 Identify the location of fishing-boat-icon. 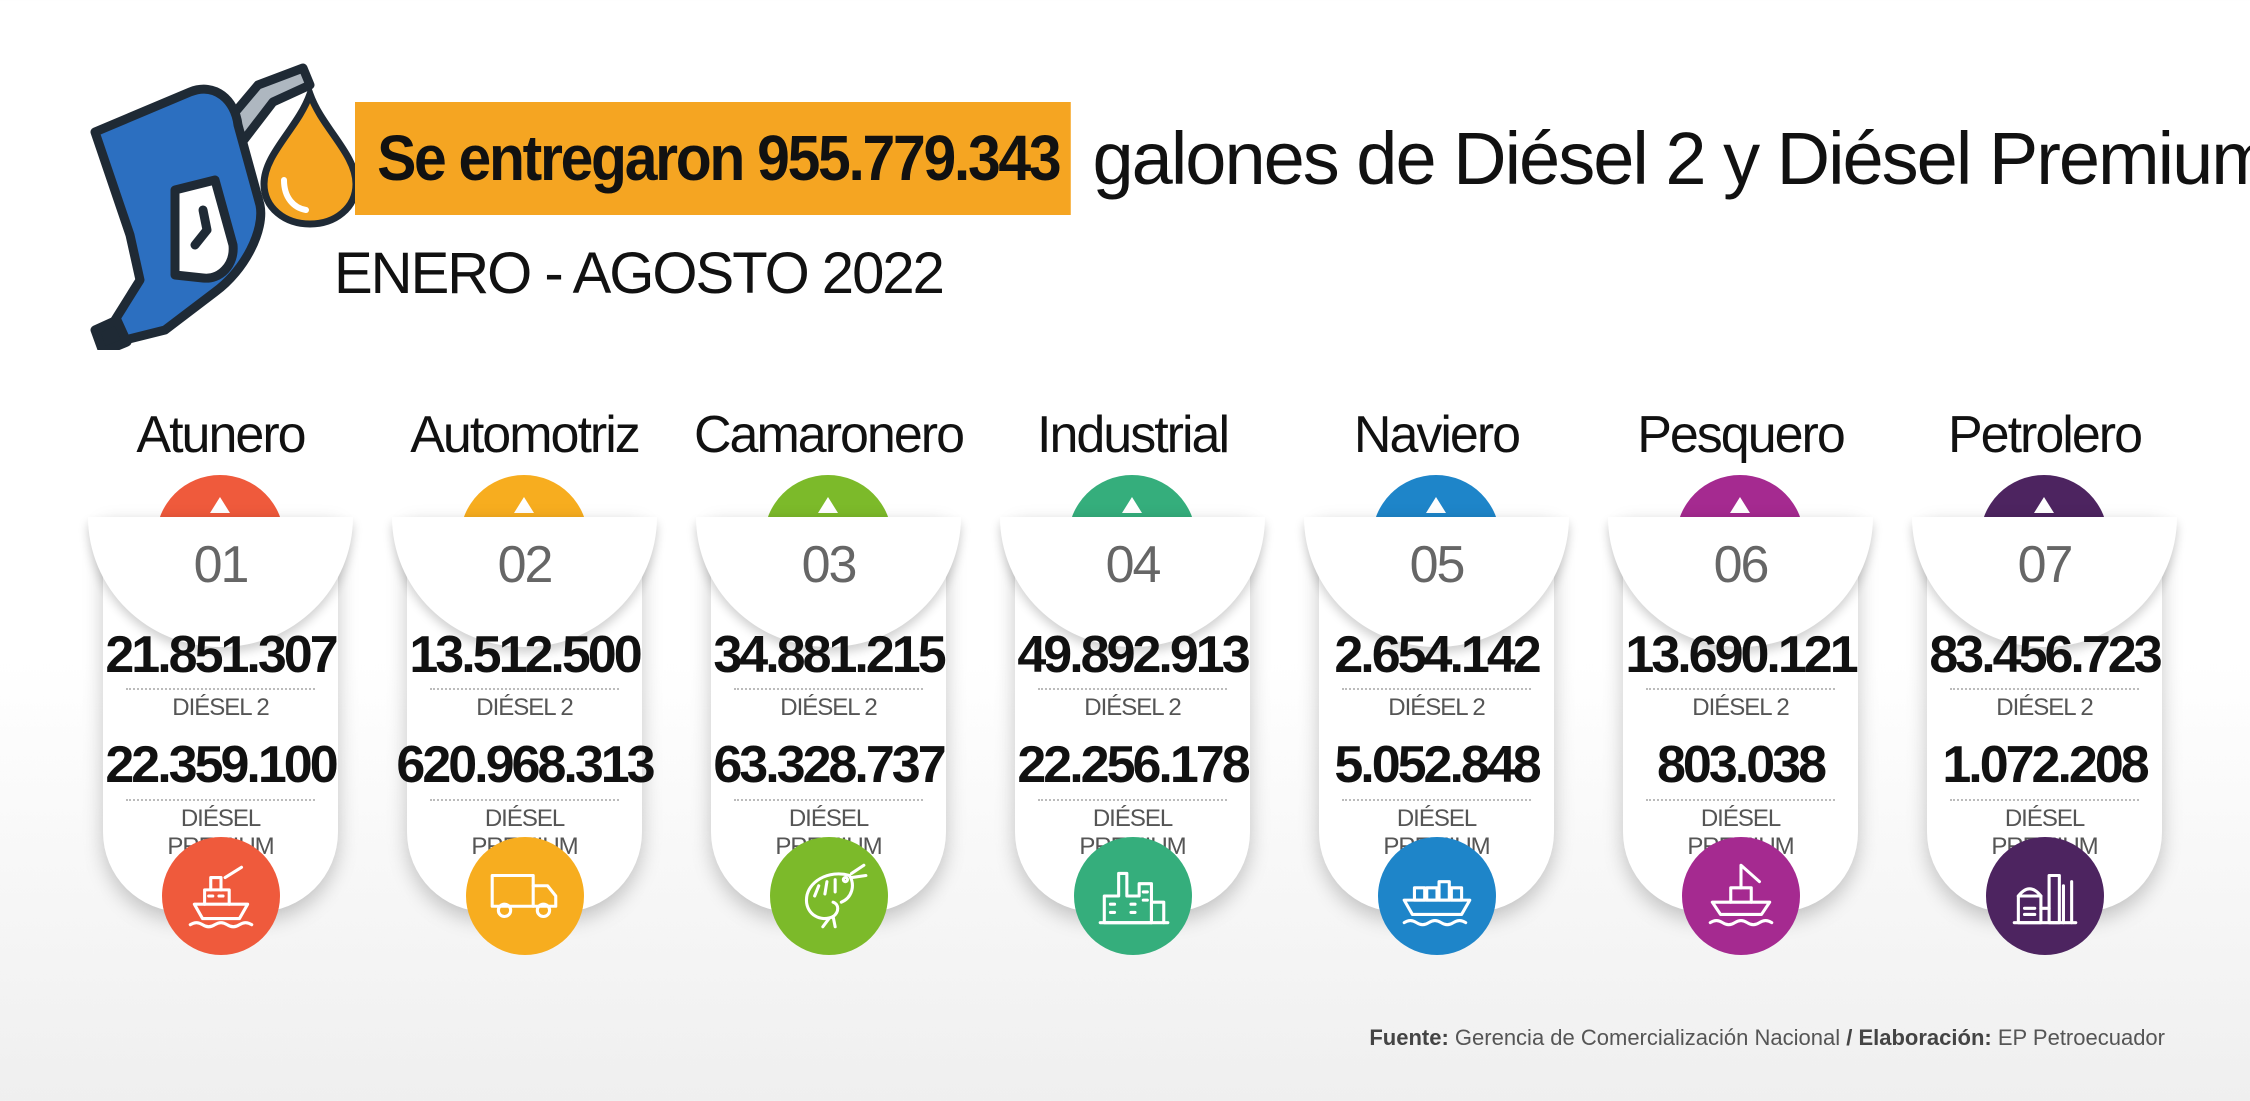
(1741, 895).